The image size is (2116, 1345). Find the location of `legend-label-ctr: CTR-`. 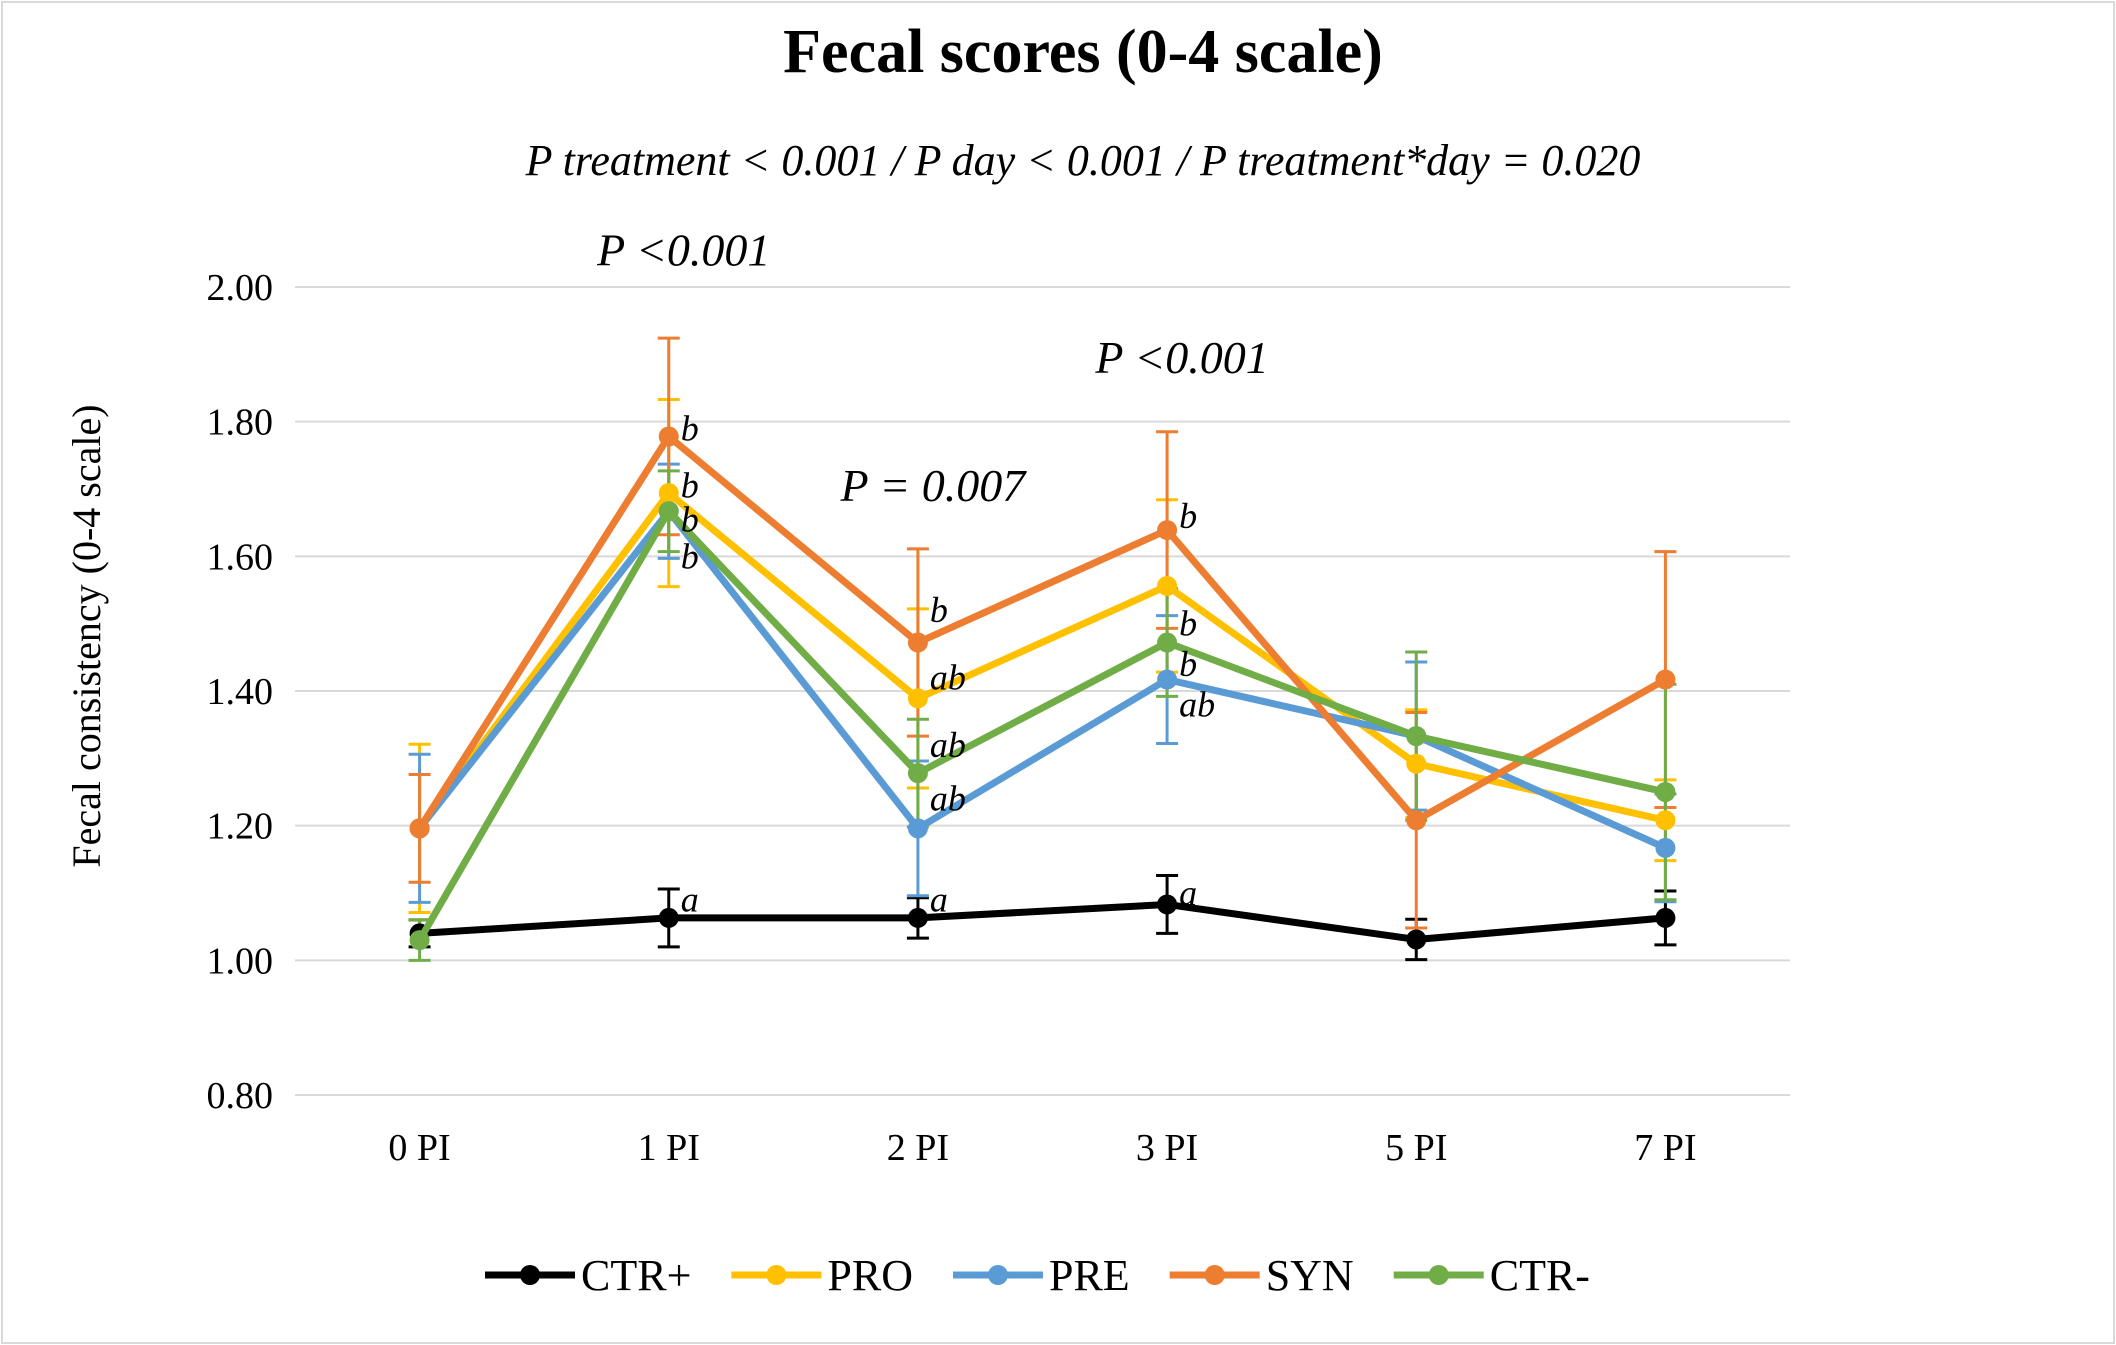

legend-label-ctr: CTR- is located at coordinates (1540, 1275).